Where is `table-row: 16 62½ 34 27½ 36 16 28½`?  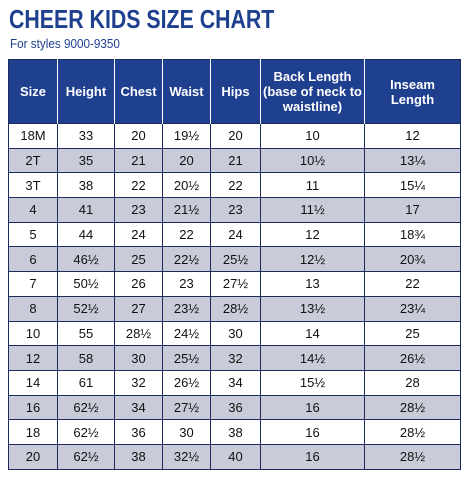
table-row: 16 62½ 34 27½ 36 16 28½ is located at coordinates (234, 407).